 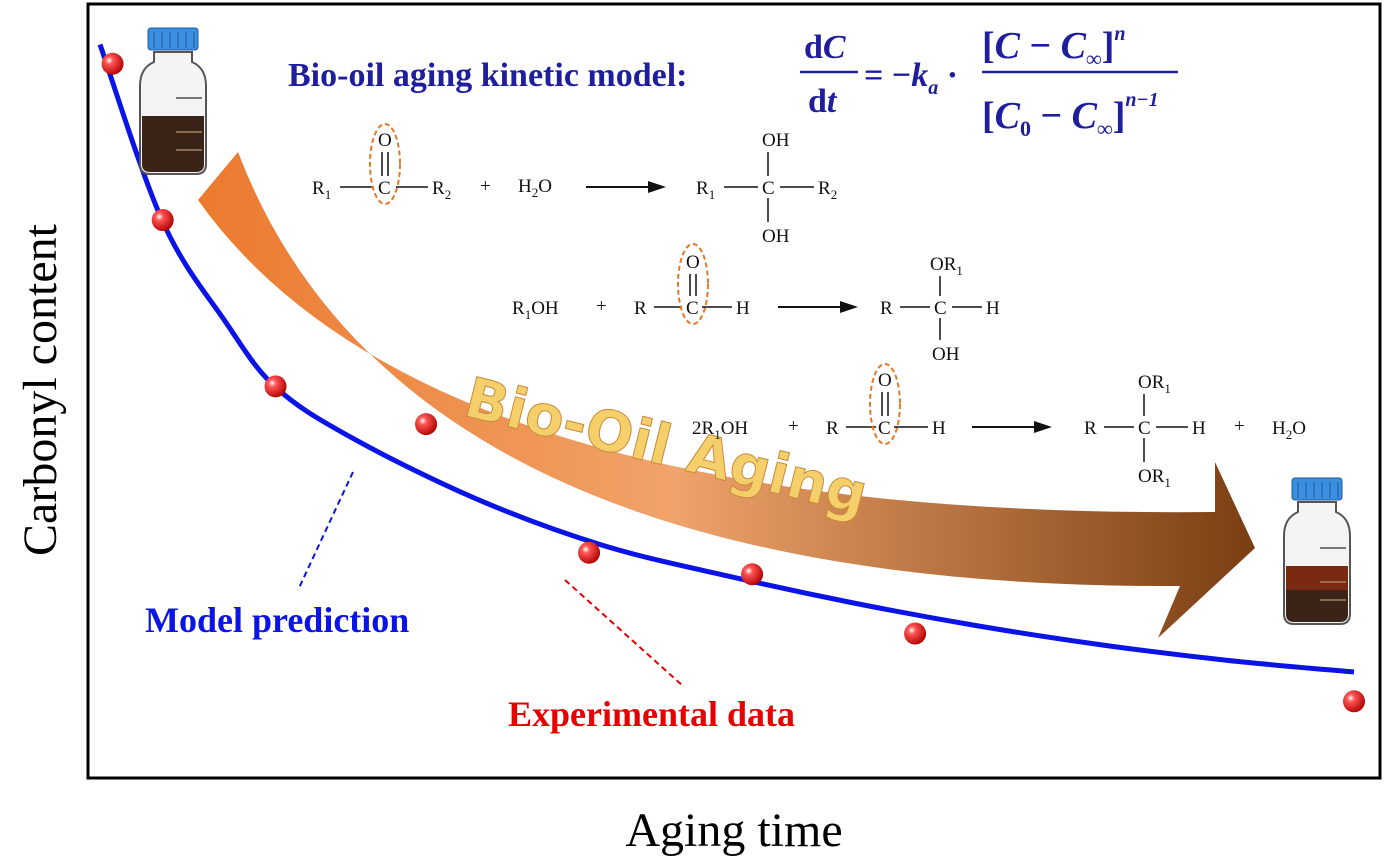 I want to click on fresh-bio-oil-bottle-icon, so click(x=173, y=101).